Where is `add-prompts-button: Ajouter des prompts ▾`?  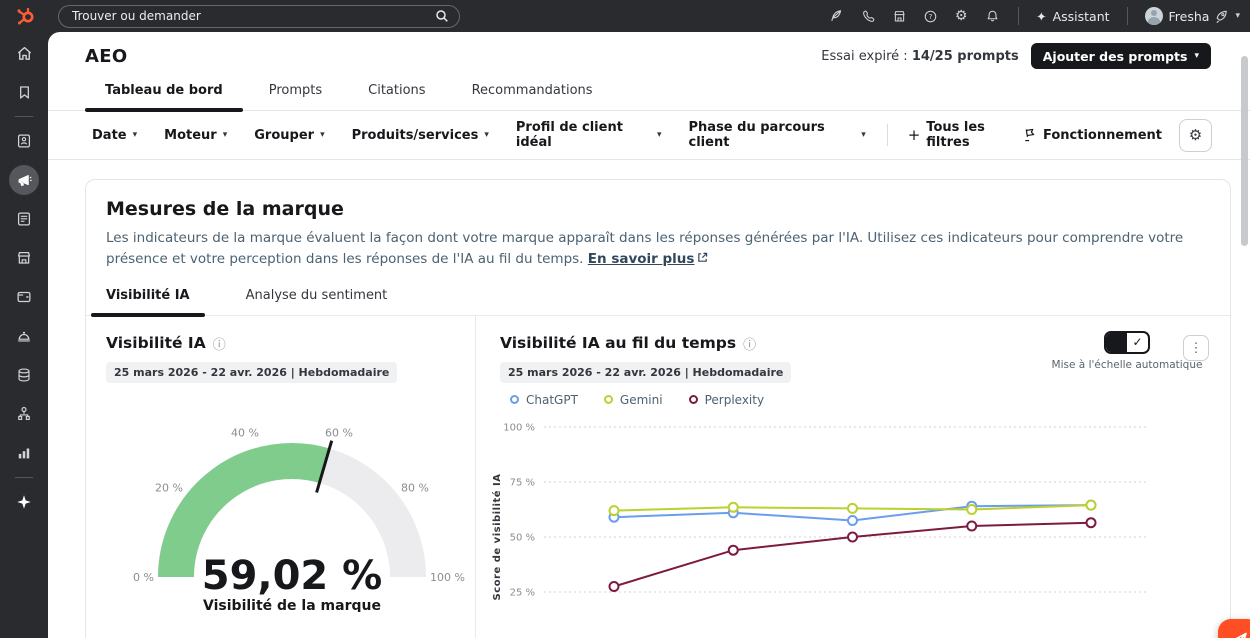
add-prompts-button: Ajouter des prompts ▾ is located at coordinates (1120, 56).